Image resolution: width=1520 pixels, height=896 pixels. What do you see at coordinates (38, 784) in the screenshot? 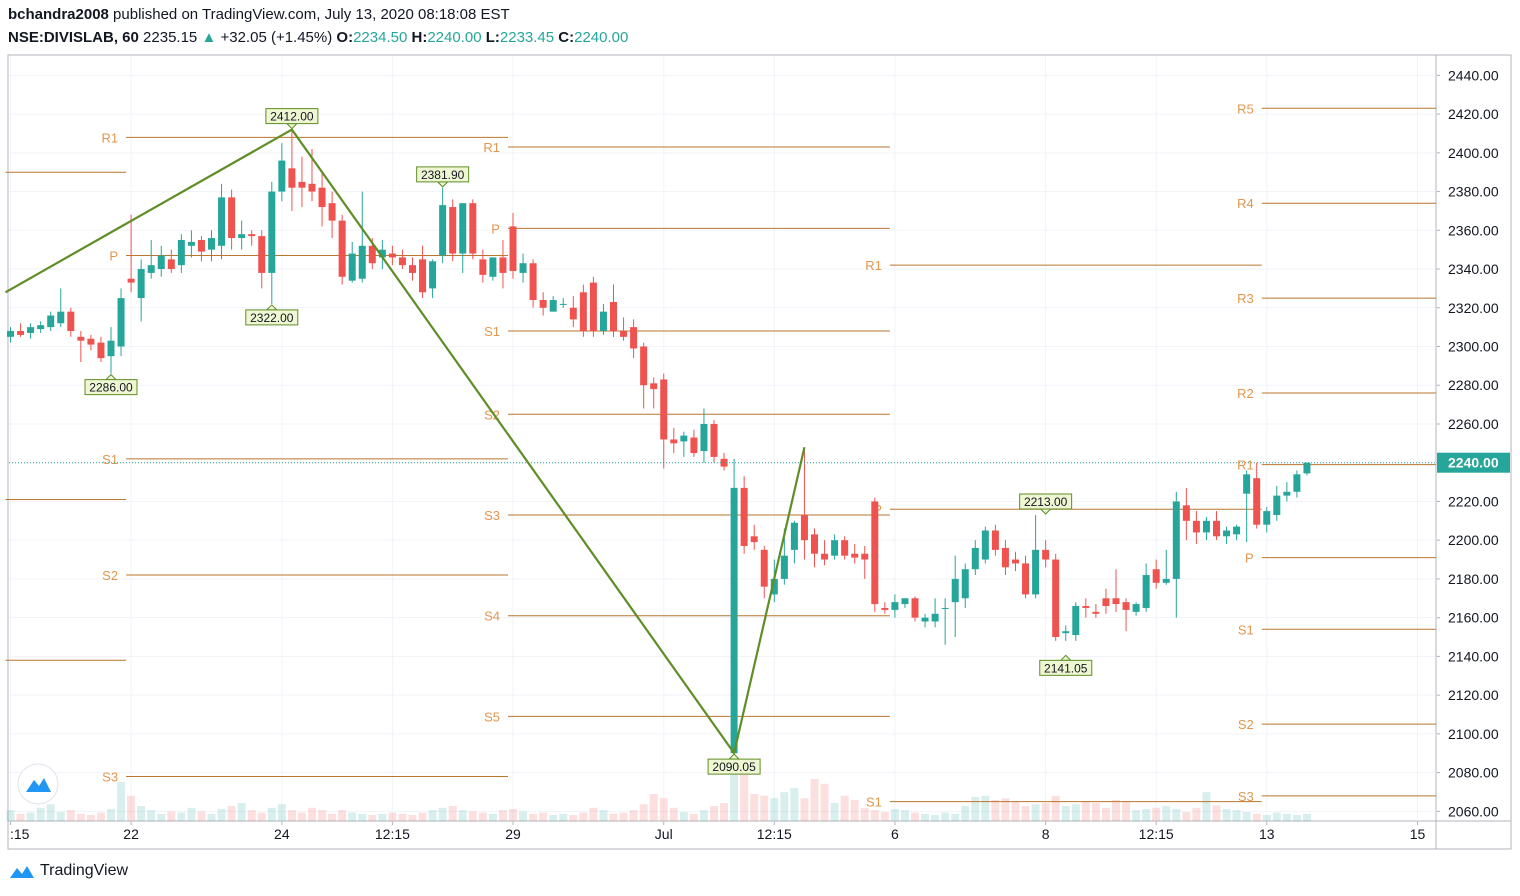
I see `chart-logo-button` at bounding box center [38, 784].